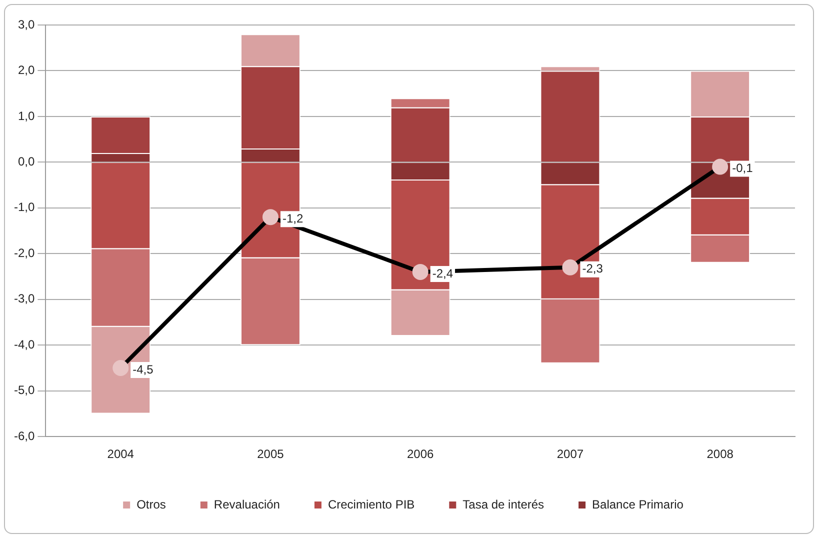  I want to click on x-tick-label: 2008, so click(720, 454).